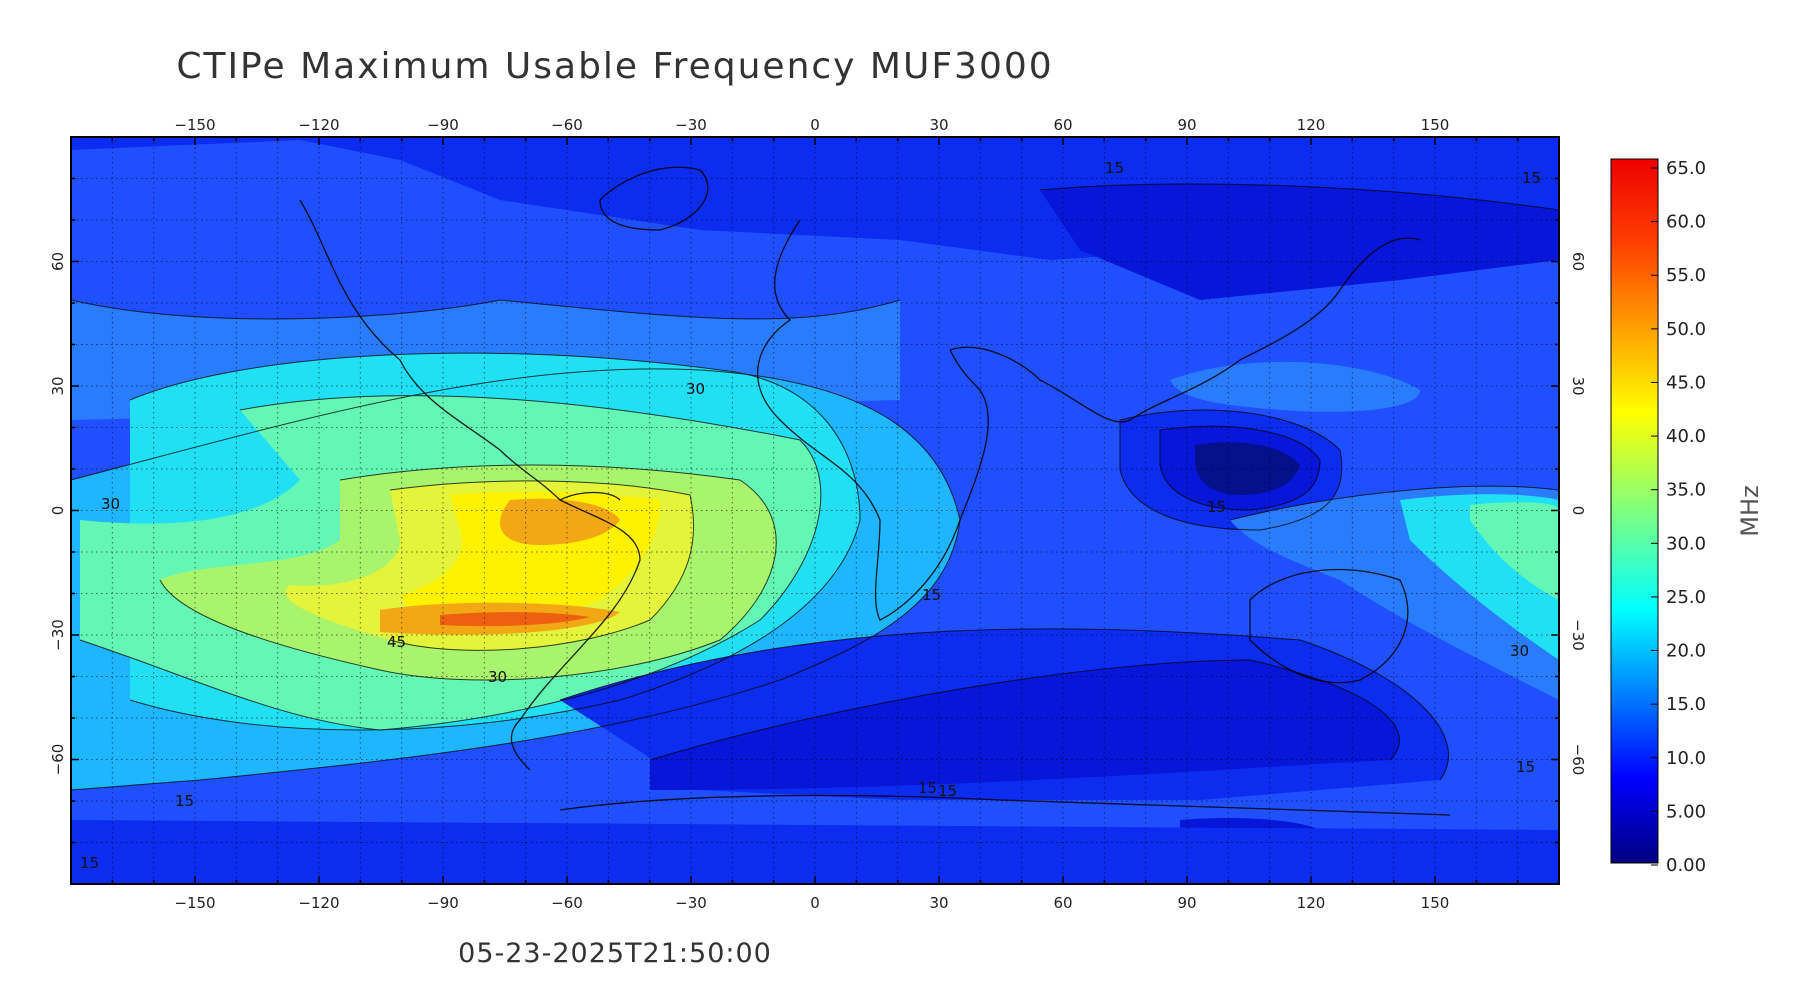 This screenshot has height=1000, width=1800. Describe the element at coordinates (58, 385) in the screenshot. I see `lat-tick-label-left: 30` at that location.